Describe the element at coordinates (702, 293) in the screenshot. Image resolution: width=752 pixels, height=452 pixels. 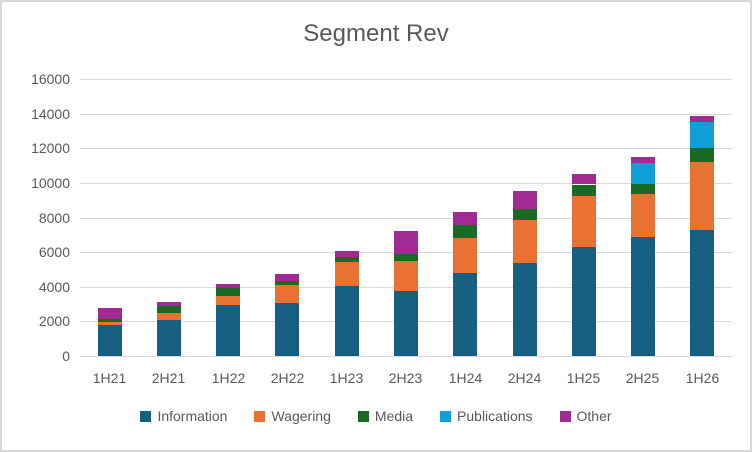
I see `bar-segment-information-1h26` at that location.